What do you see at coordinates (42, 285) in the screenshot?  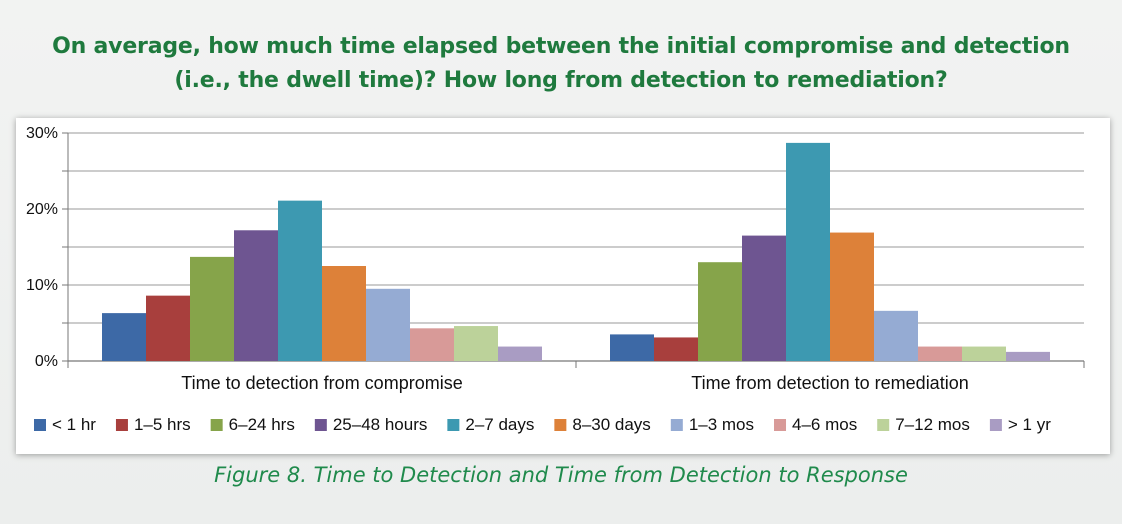 I see `y-tick-label: 10%` at bounding box center [42, 285].